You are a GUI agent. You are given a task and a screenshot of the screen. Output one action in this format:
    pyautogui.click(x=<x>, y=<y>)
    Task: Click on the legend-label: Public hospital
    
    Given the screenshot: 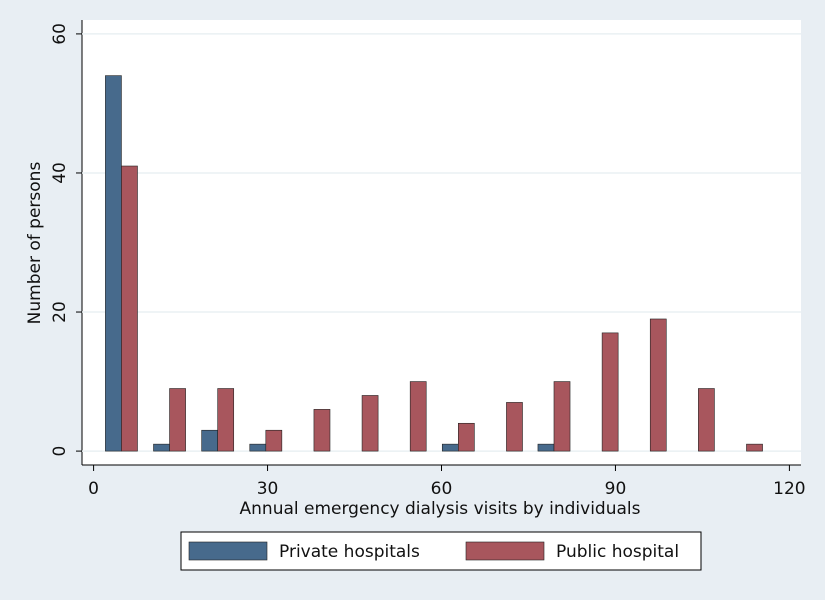 What is the action you would take?
    pyautogui.click(x=617, y=552)
    